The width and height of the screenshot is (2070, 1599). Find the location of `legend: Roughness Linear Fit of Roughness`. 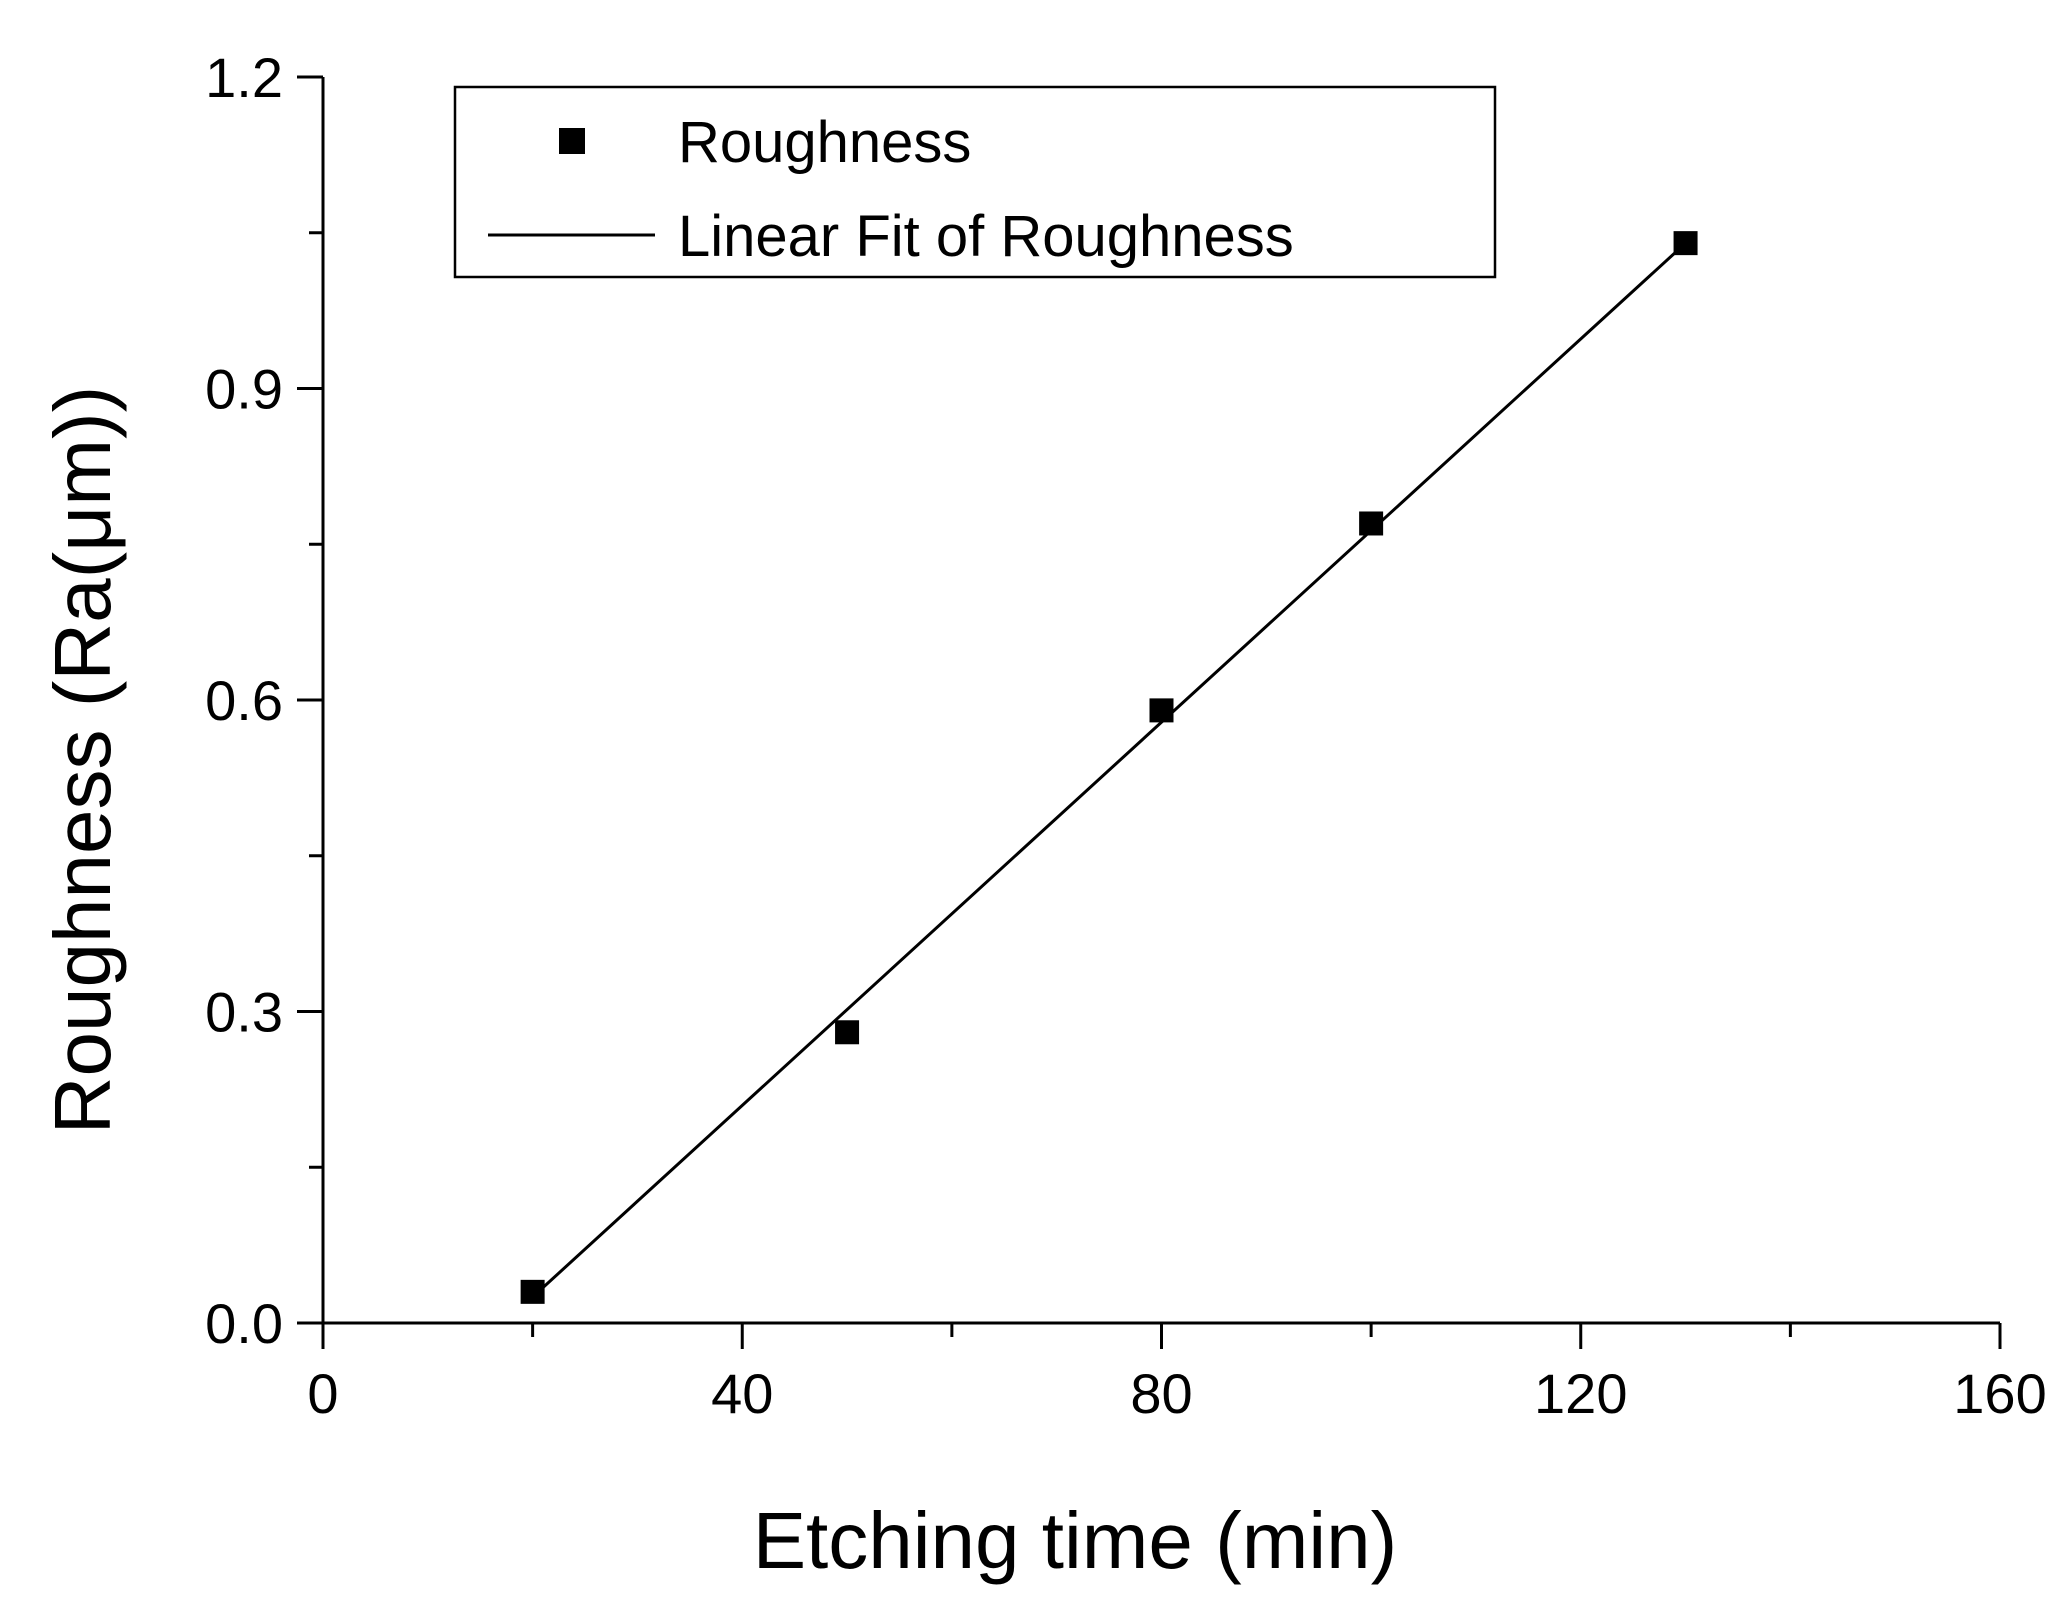

legend: Roughness Linear Fit of Roughness is located at coordinates (975, 182).